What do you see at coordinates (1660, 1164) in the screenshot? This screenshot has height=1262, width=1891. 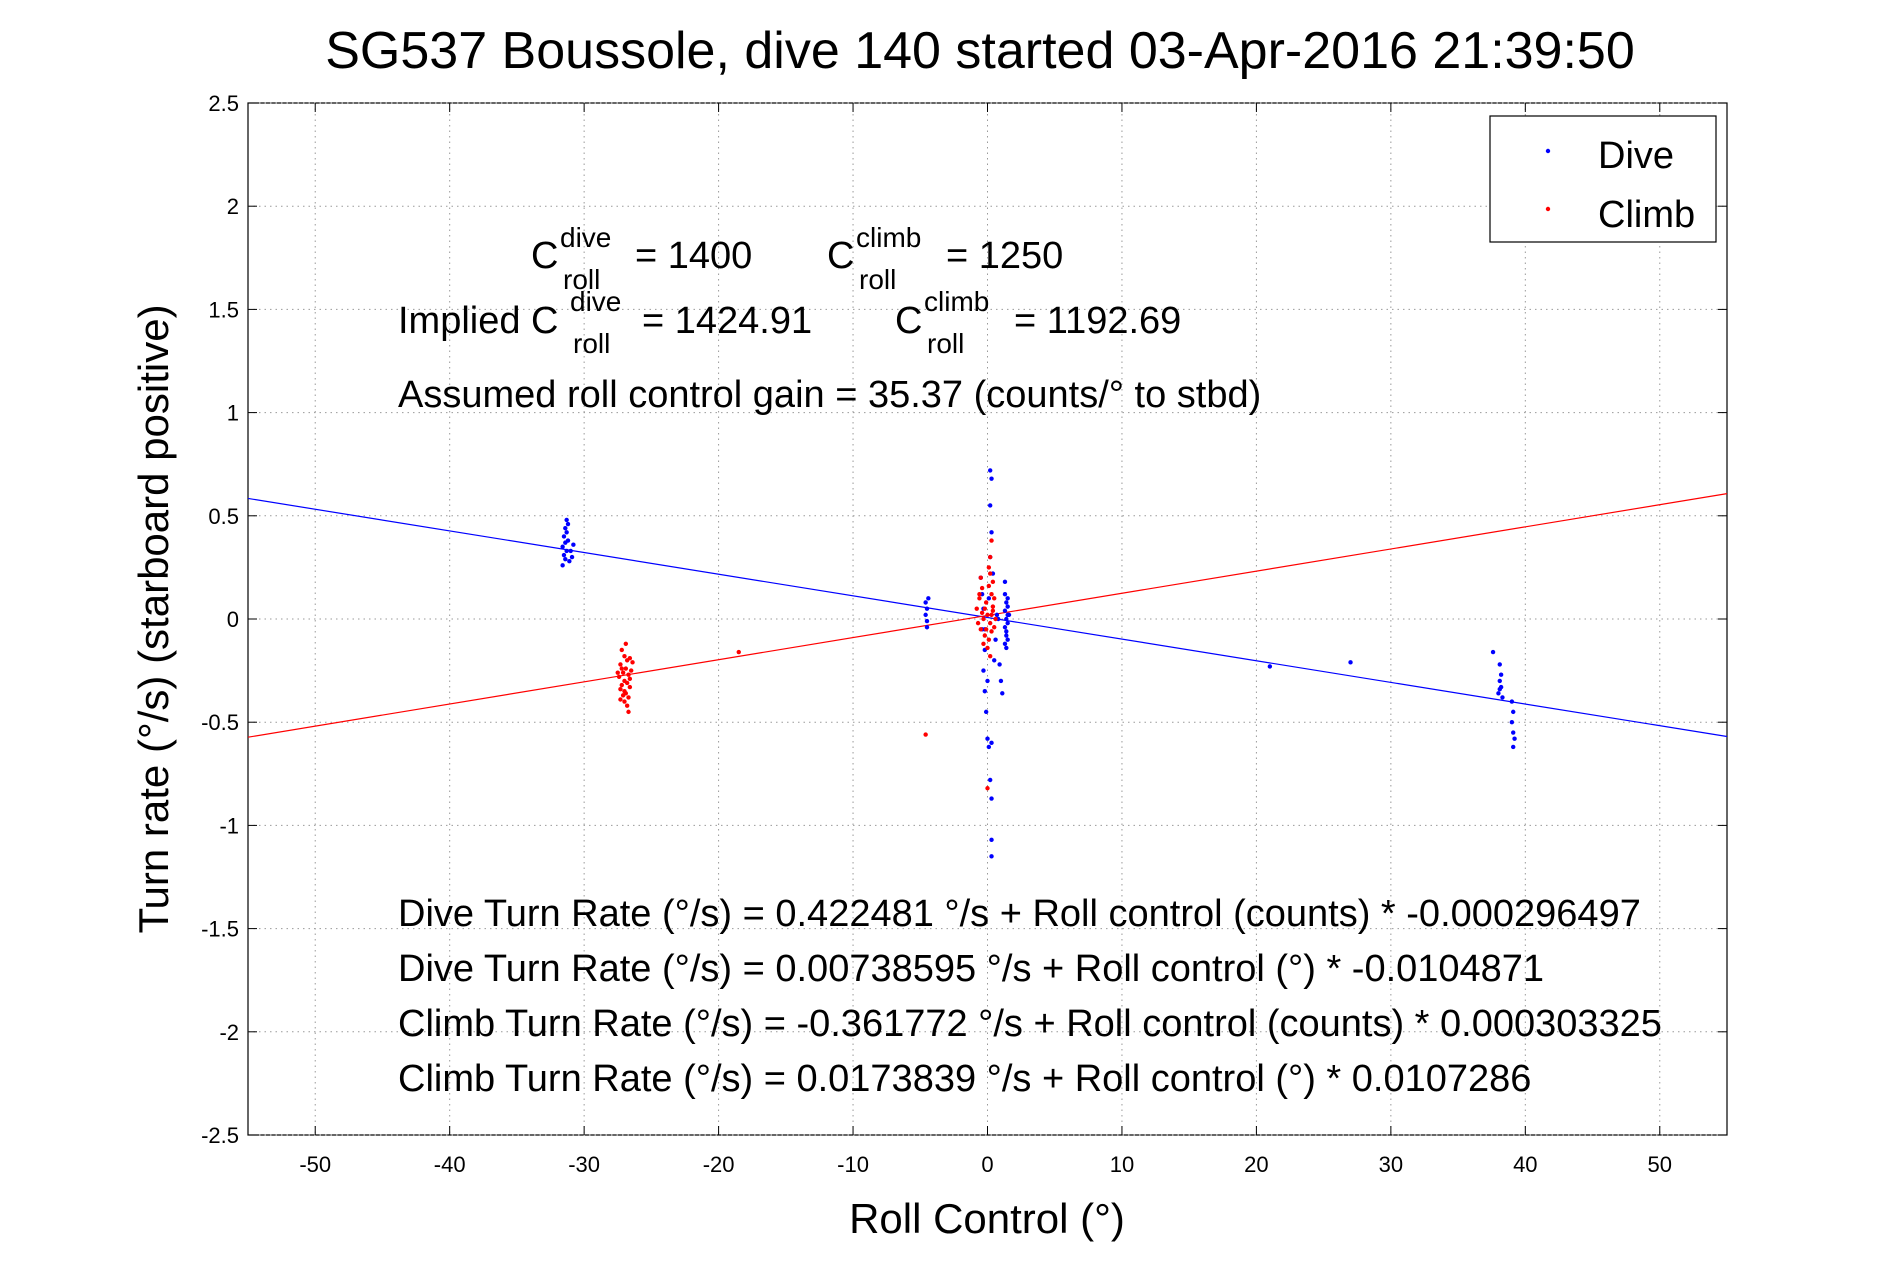 I see `x-tick-label: 50` at bounding box center [1660, 1164].